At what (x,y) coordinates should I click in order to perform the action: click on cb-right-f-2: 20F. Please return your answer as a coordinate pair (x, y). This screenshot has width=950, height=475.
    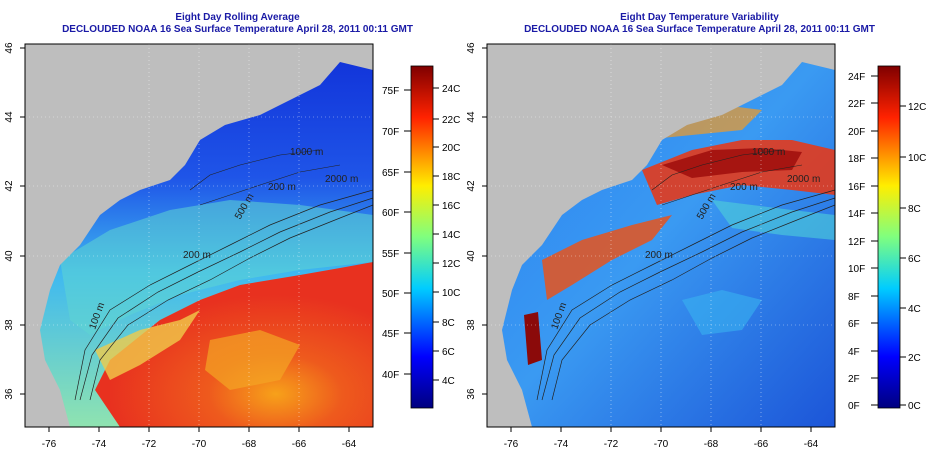
    Looking at the image, I should click on (856, 132).